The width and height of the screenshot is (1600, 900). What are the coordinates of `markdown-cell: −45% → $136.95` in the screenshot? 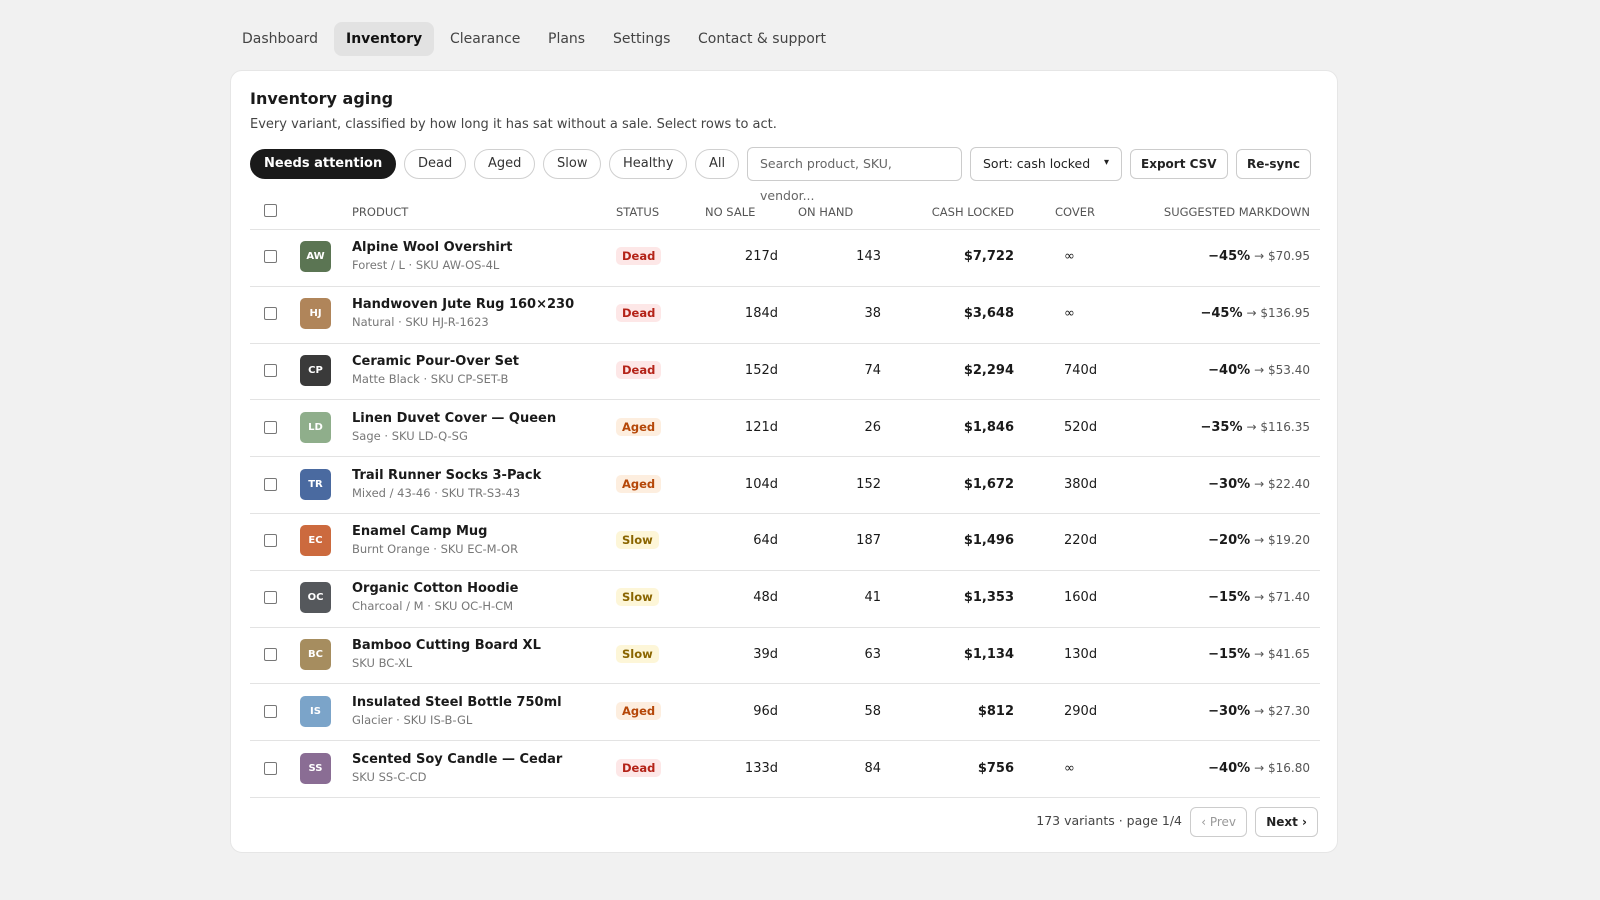 It's located at (1255, 313).